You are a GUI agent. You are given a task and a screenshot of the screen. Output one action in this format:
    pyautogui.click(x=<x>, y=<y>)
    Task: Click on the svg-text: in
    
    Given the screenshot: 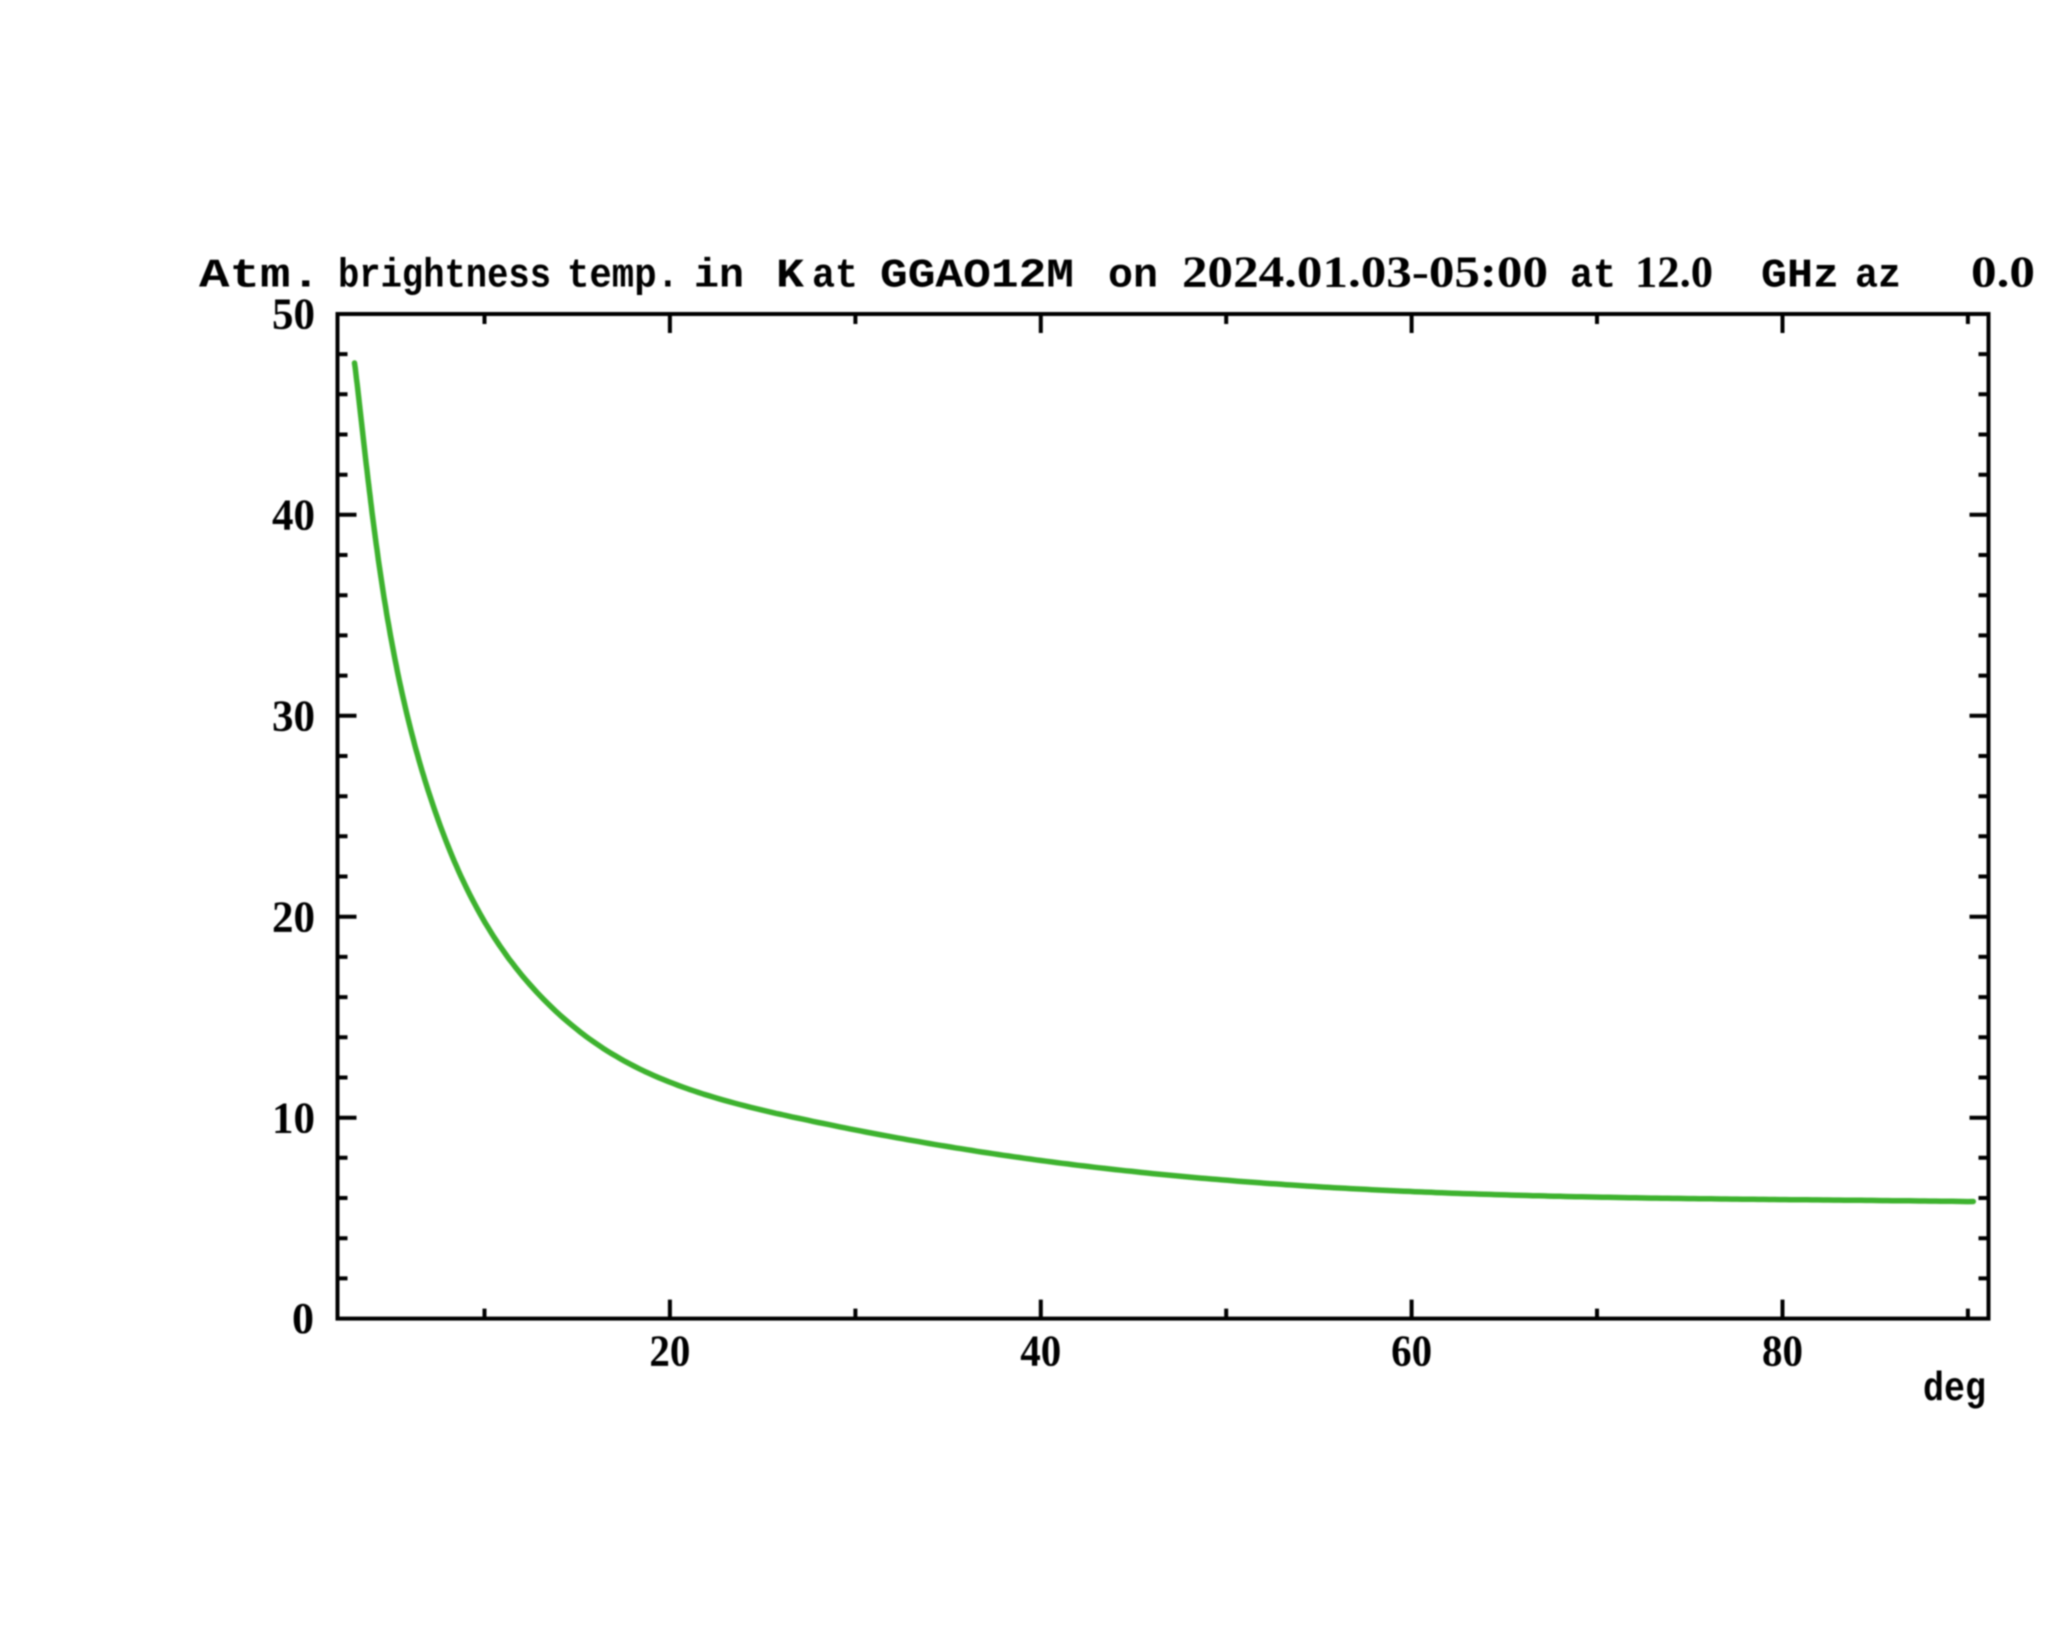 What is the action you would take?
    pyautogui.click(x=719, y=277)
    